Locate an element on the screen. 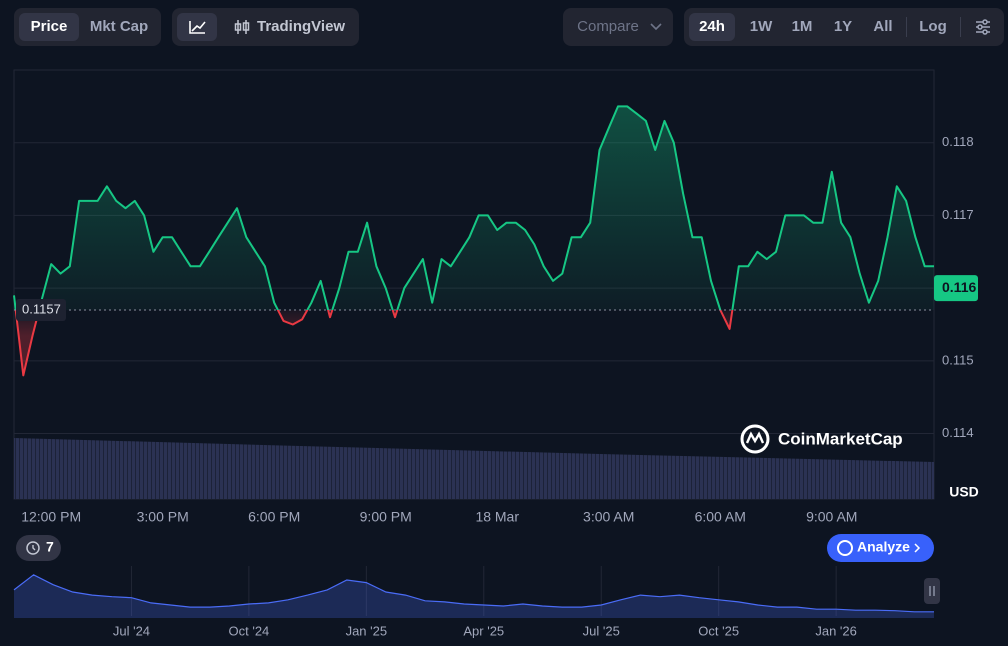  line-chart-button is located at coordinates (197, 27).